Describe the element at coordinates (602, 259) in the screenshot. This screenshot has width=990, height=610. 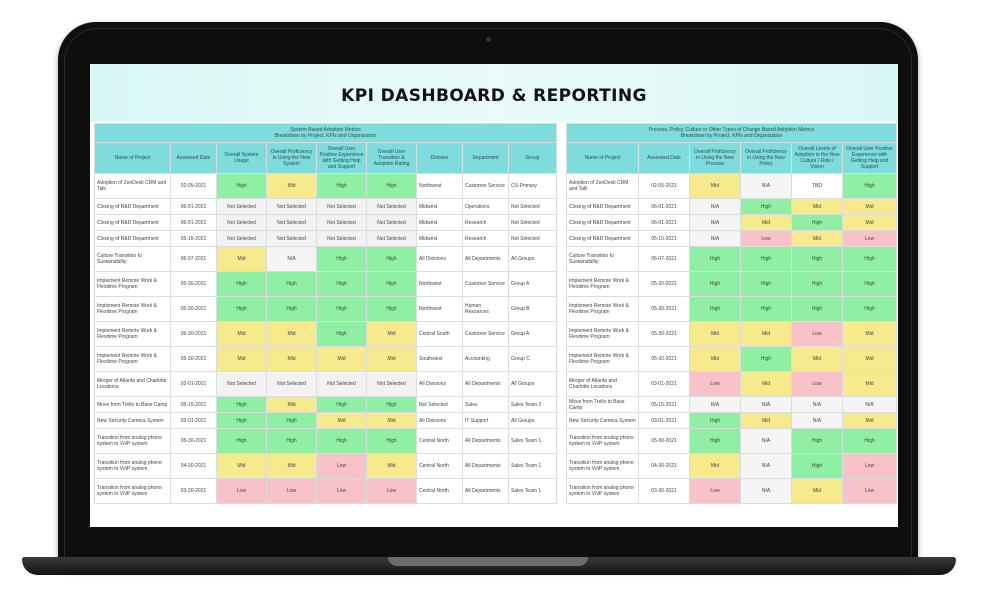
I see `project-name-cell: Culture Transition to Sustainability` at that location.